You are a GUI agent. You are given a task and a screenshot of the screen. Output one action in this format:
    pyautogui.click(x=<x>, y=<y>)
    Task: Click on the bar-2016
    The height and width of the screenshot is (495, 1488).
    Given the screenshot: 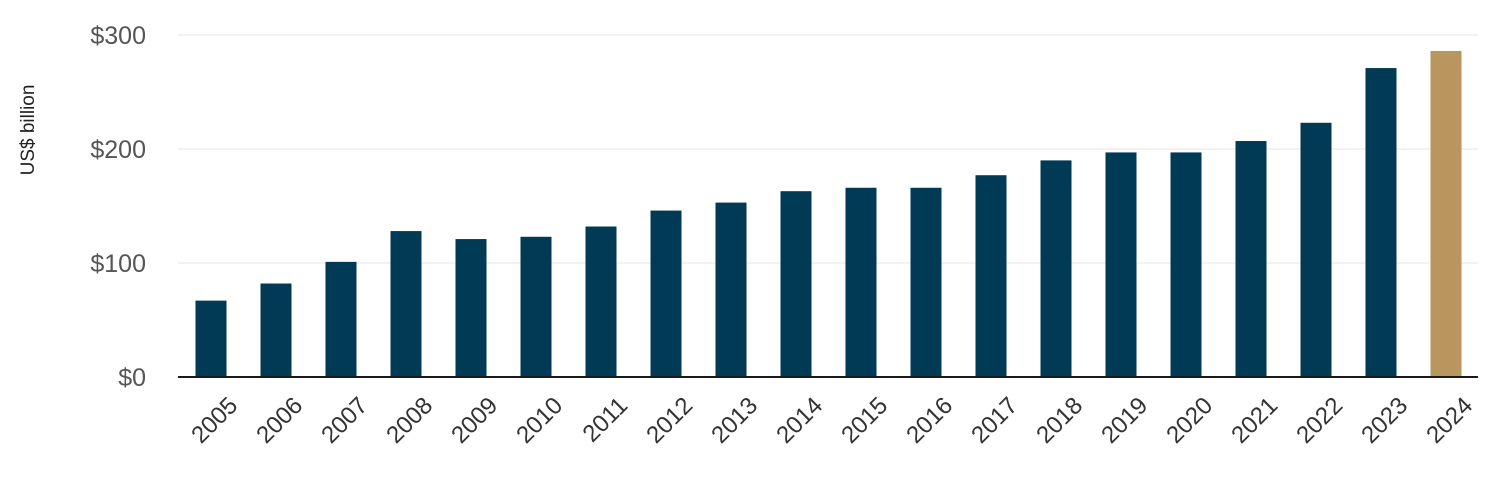 What is the action you would take?
    pyautogui.click(x=926, y=282)
    